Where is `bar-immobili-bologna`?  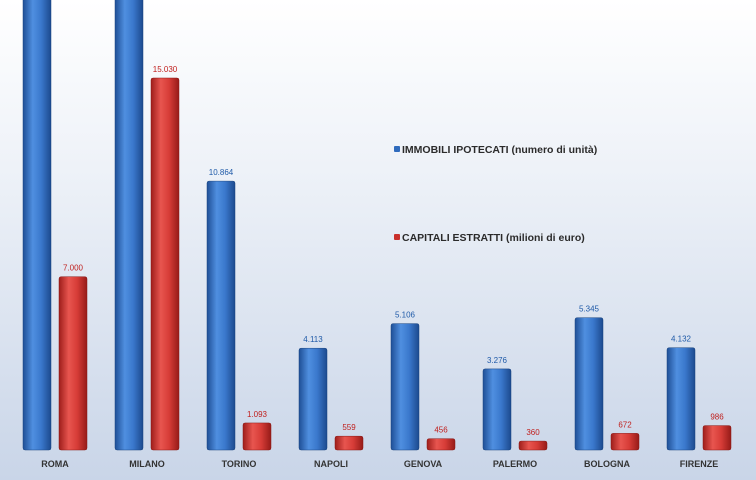
bar-immobili-bologna is located at coordinates (589, 384).